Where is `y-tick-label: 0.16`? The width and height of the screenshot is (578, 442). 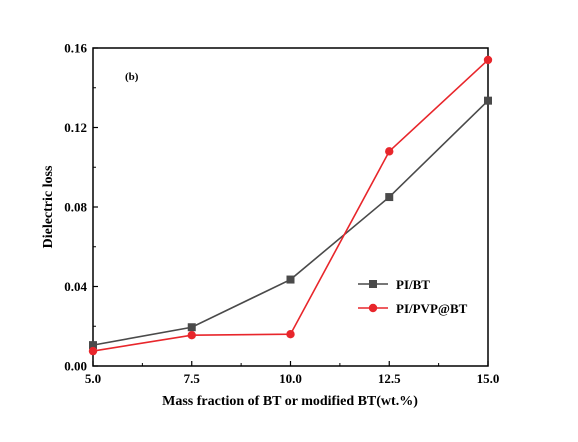 y-tick-label: 0.16 is located at coordinates (75, 48).